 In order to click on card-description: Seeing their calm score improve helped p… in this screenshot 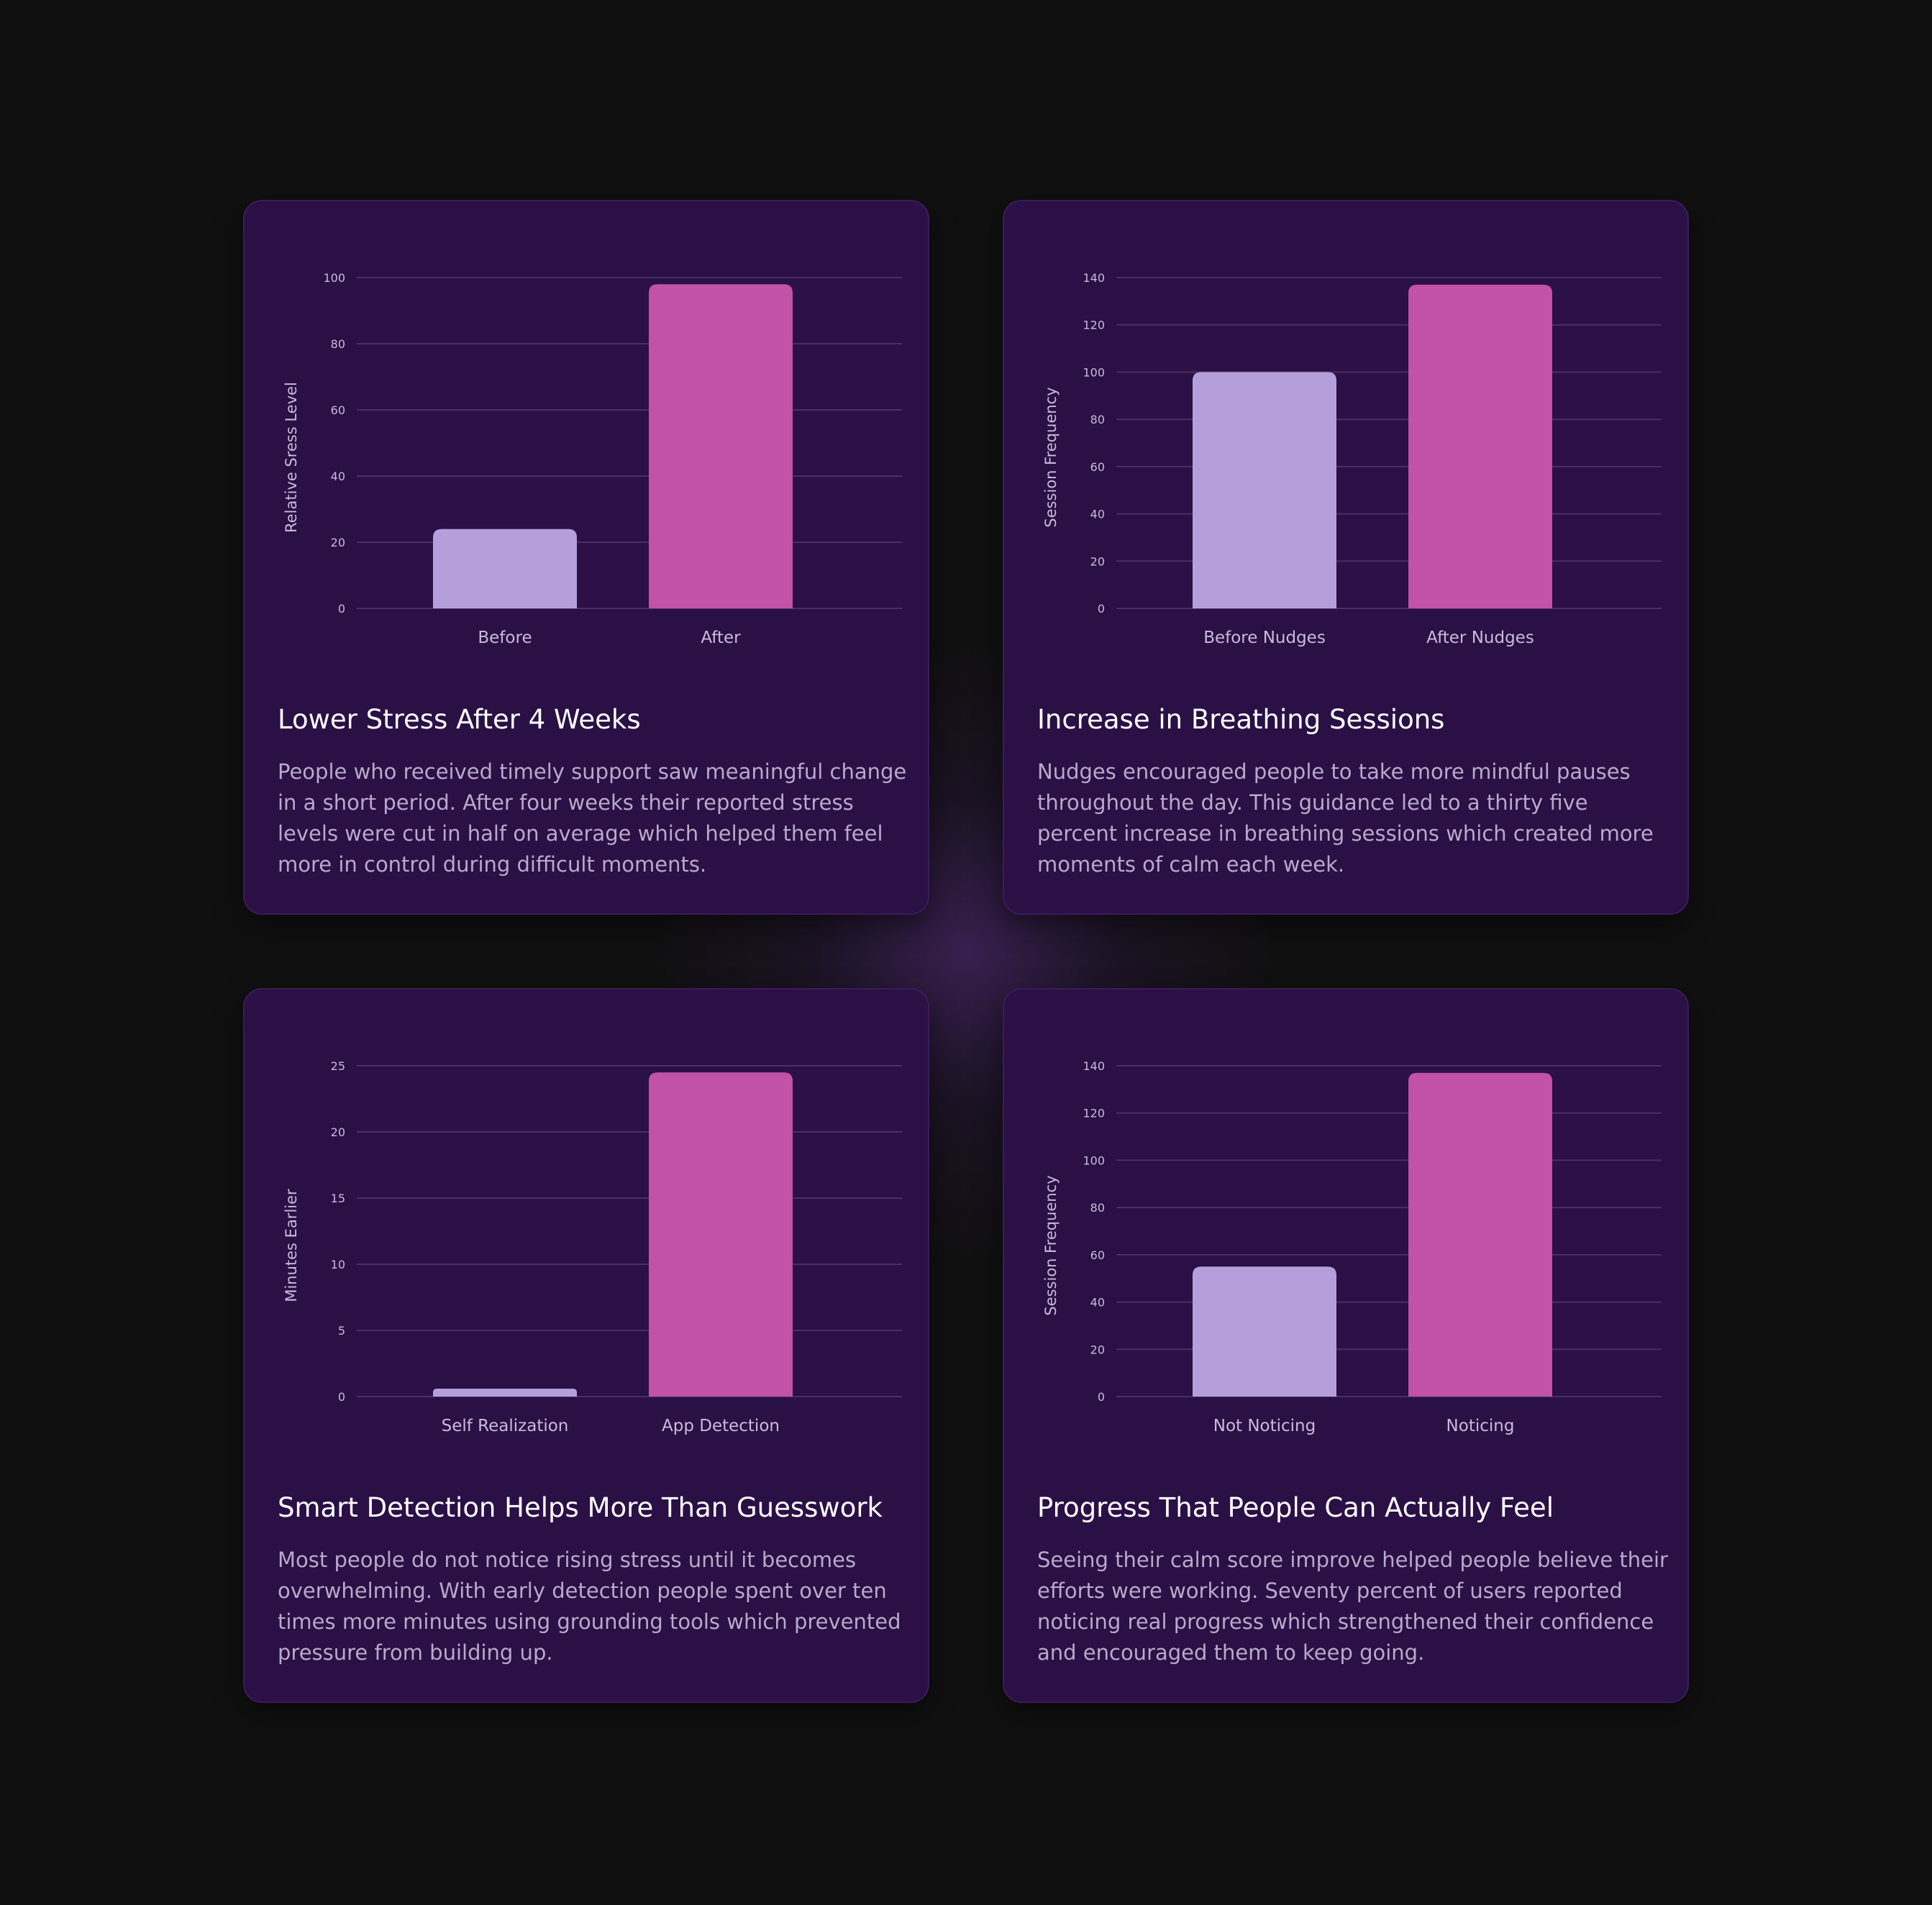, I will do `click(1352, 1606)`.